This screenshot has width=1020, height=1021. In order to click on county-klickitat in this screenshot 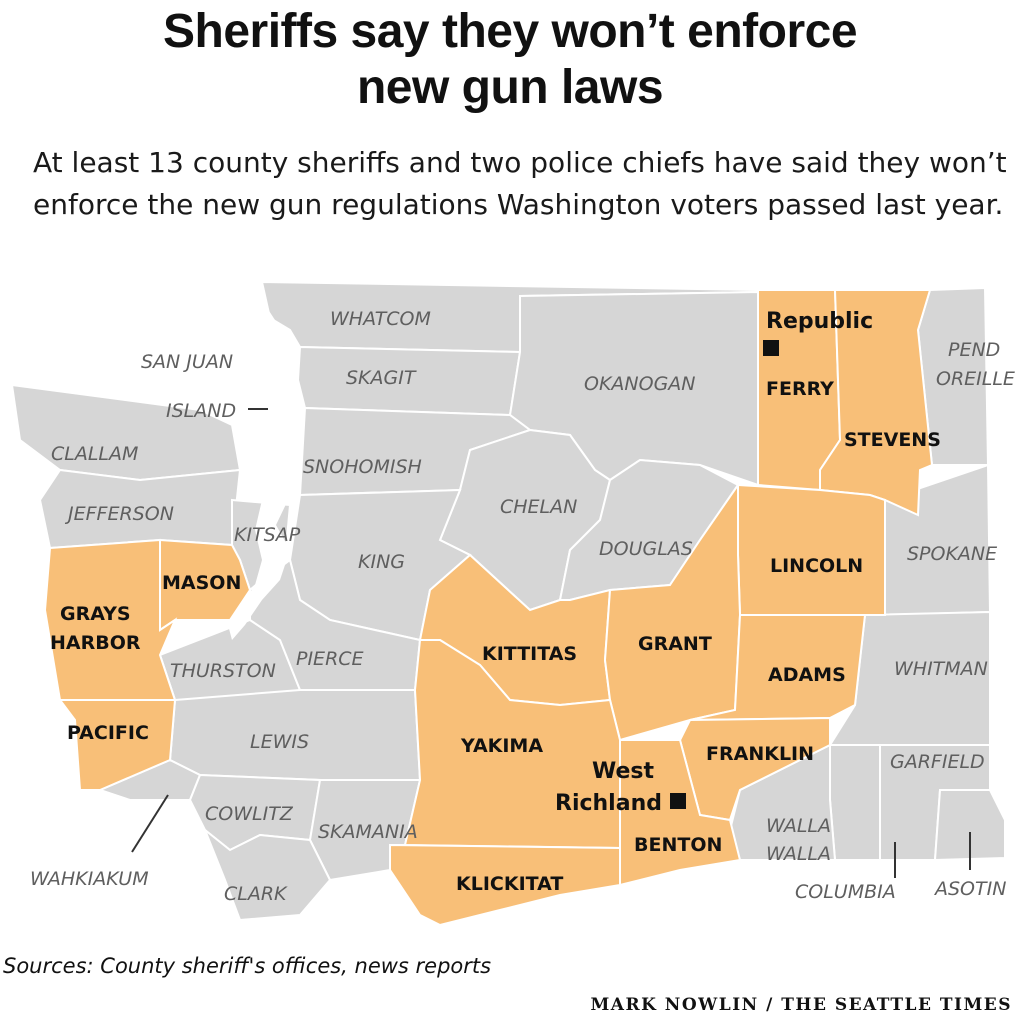, I will do `click(505, 885)`.